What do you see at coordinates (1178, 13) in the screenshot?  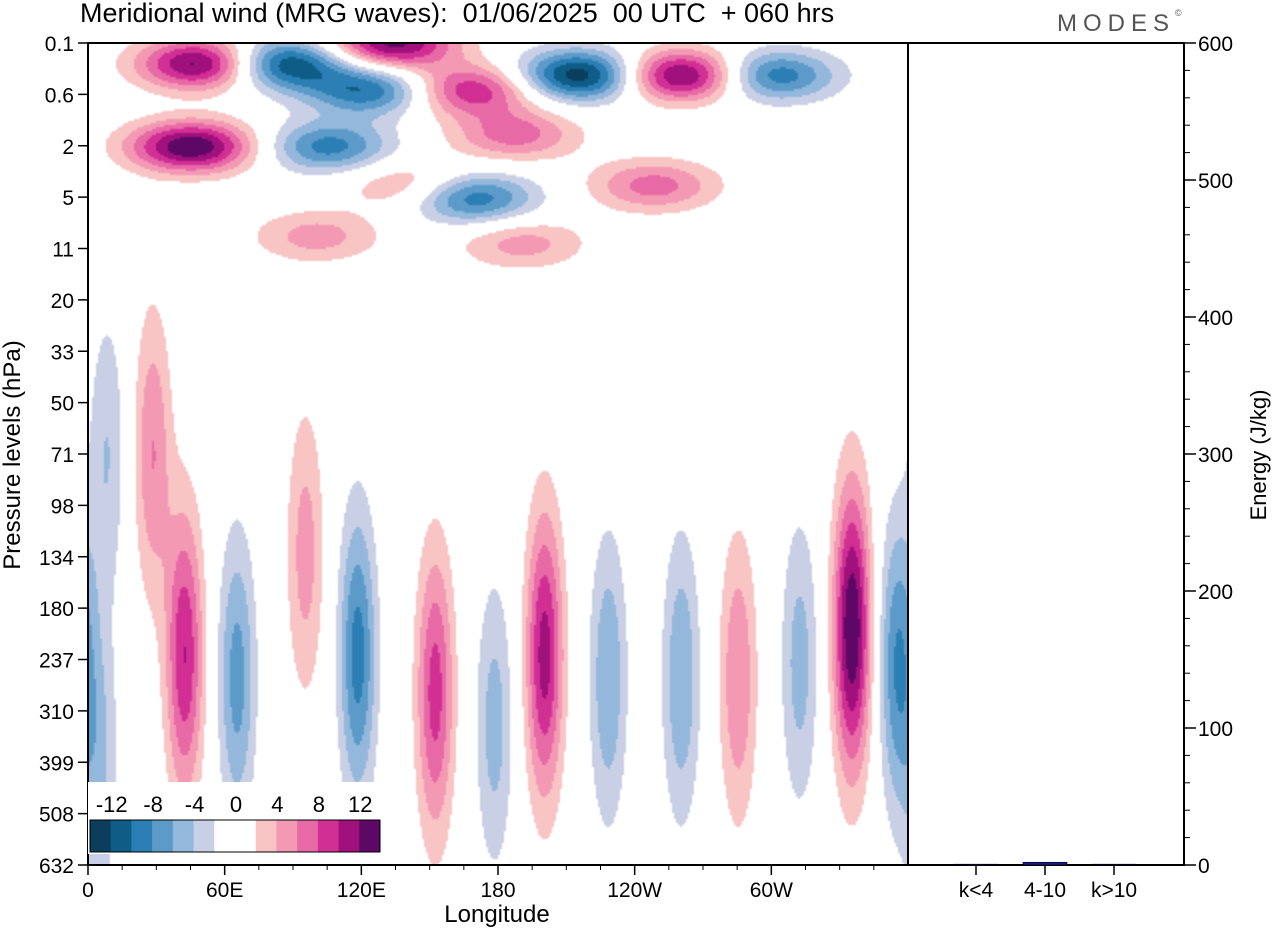 I see `copyright-mark: ©` at bounding box center [1178, 13].